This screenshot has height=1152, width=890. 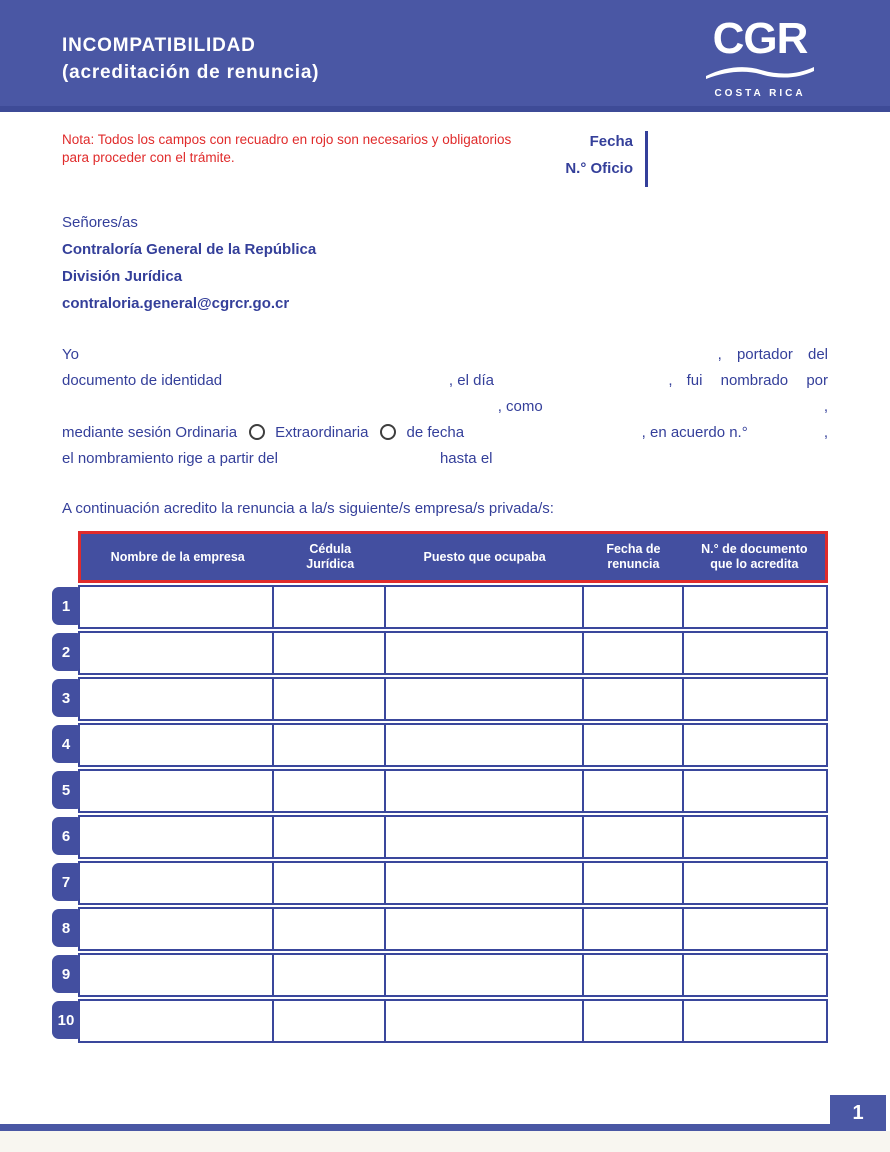 I want to click on statement-line-3: , como ,, so click(x=445, y=406).